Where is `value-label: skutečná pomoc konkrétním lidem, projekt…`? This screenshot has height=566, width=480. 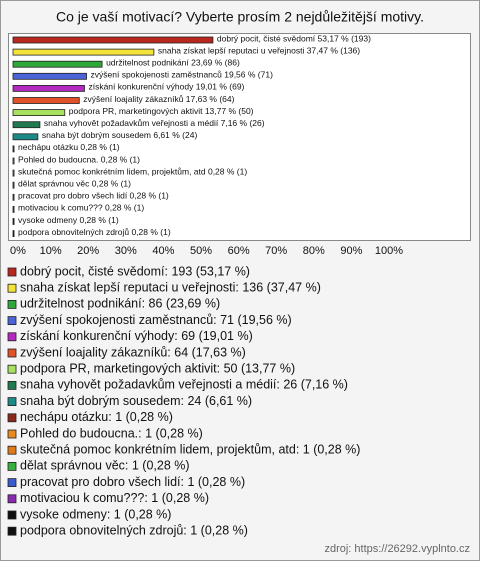 value-label: skutečná pomoc konkrétním lidem, projekt… is located at coordinates (132, 171).